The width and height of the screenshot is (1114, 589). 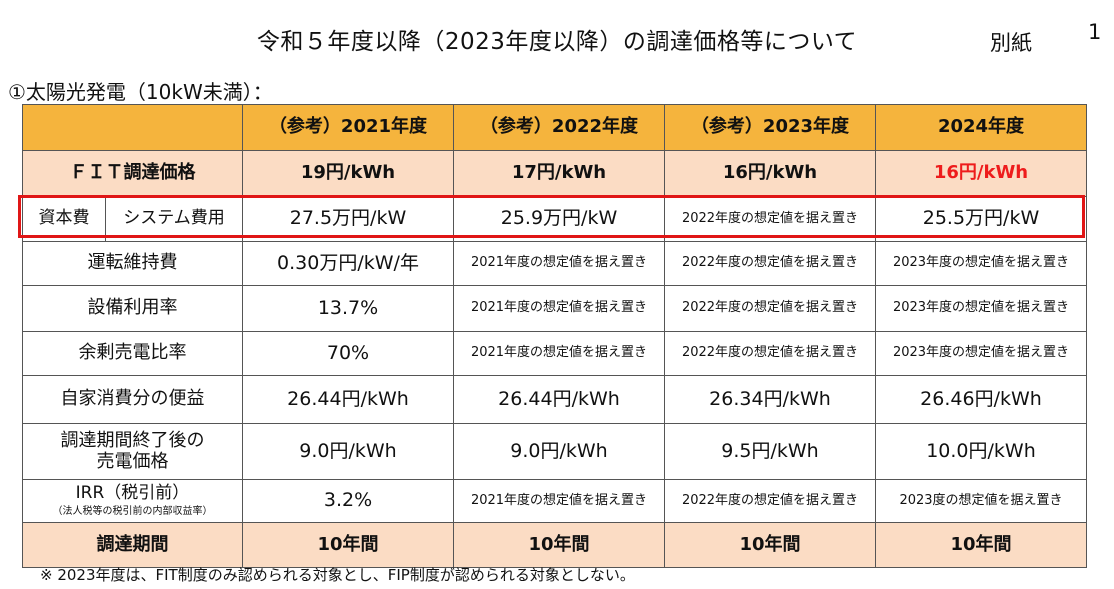 What do you see at coordinates (132, 545) in the screenshot?
I see `row-label-period: 調達期間` at bounding box center [132, 545].